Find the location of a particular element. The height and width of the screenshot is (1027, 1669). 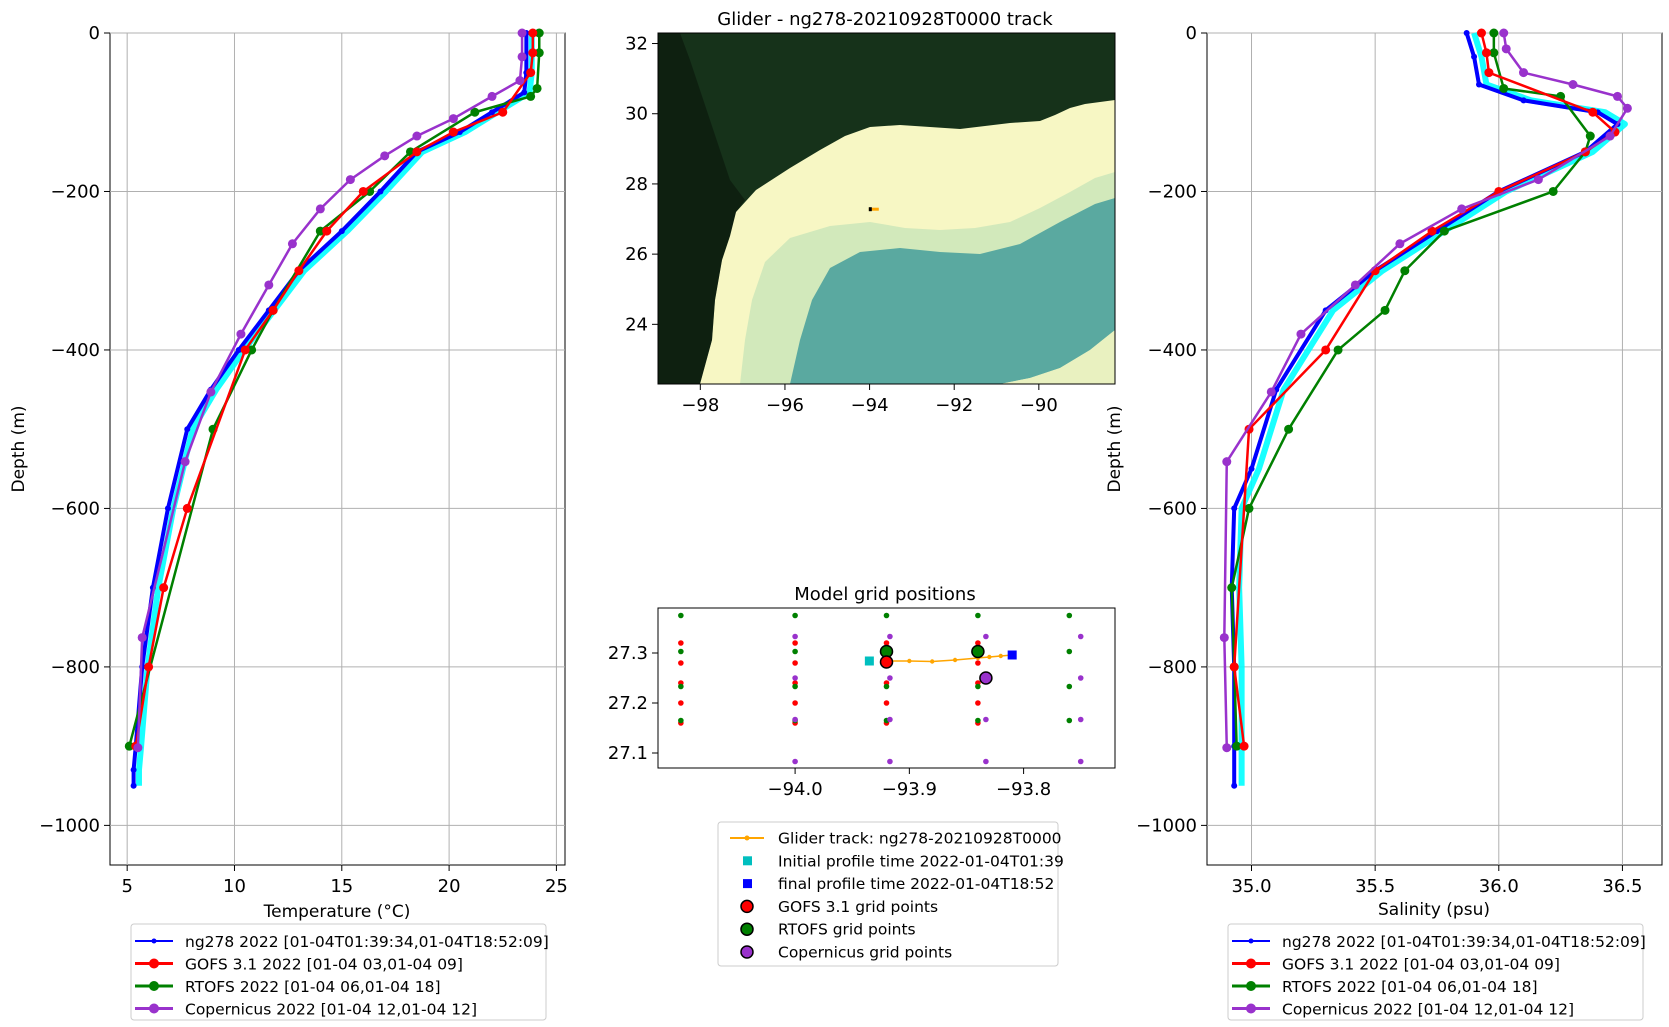

final-legend-label: final profile time 2022-01-04T18:52 is located at coordinates (916, 884).